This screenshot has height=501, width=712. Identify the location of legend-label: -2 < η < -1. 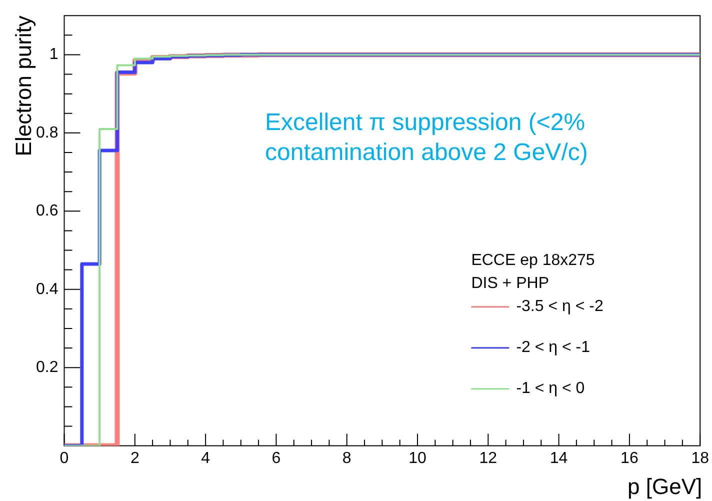
(553, 347).